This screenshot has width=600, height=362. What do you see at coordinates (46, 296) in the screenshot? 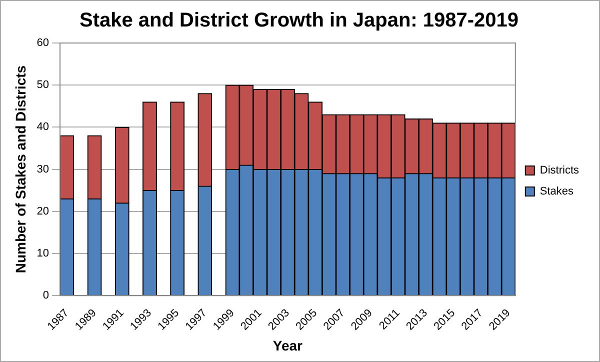
I see `y-tick-label: 0` at bounding box center [46, 296].